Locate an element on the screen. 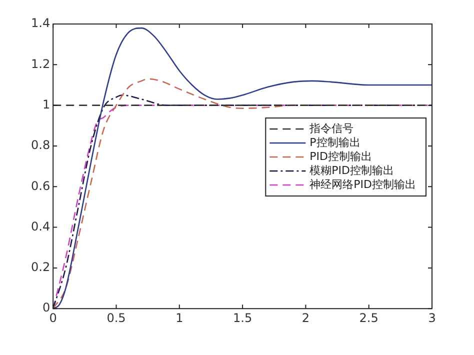 The height and width of the screenshot is (355, 474). x-tick-label: 2 is located at coordinates (306, 317).